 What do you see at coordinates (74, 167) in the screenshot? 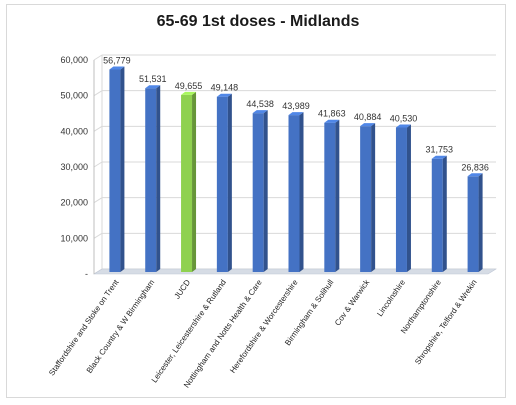
I see `y-tick-label: 30,000` at bounding box center [74, 167].